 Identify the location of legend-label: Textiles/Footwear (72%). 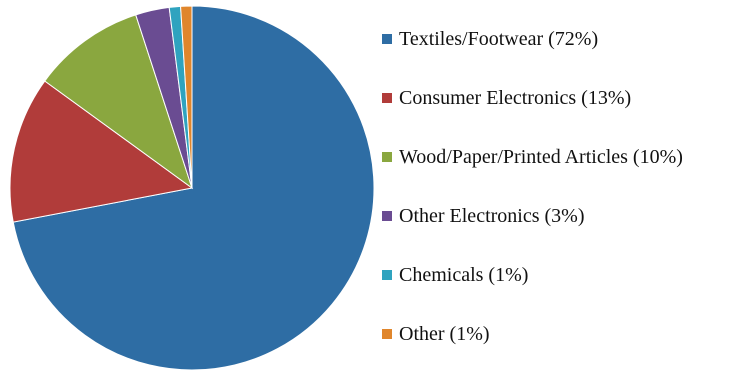
(499, 39).